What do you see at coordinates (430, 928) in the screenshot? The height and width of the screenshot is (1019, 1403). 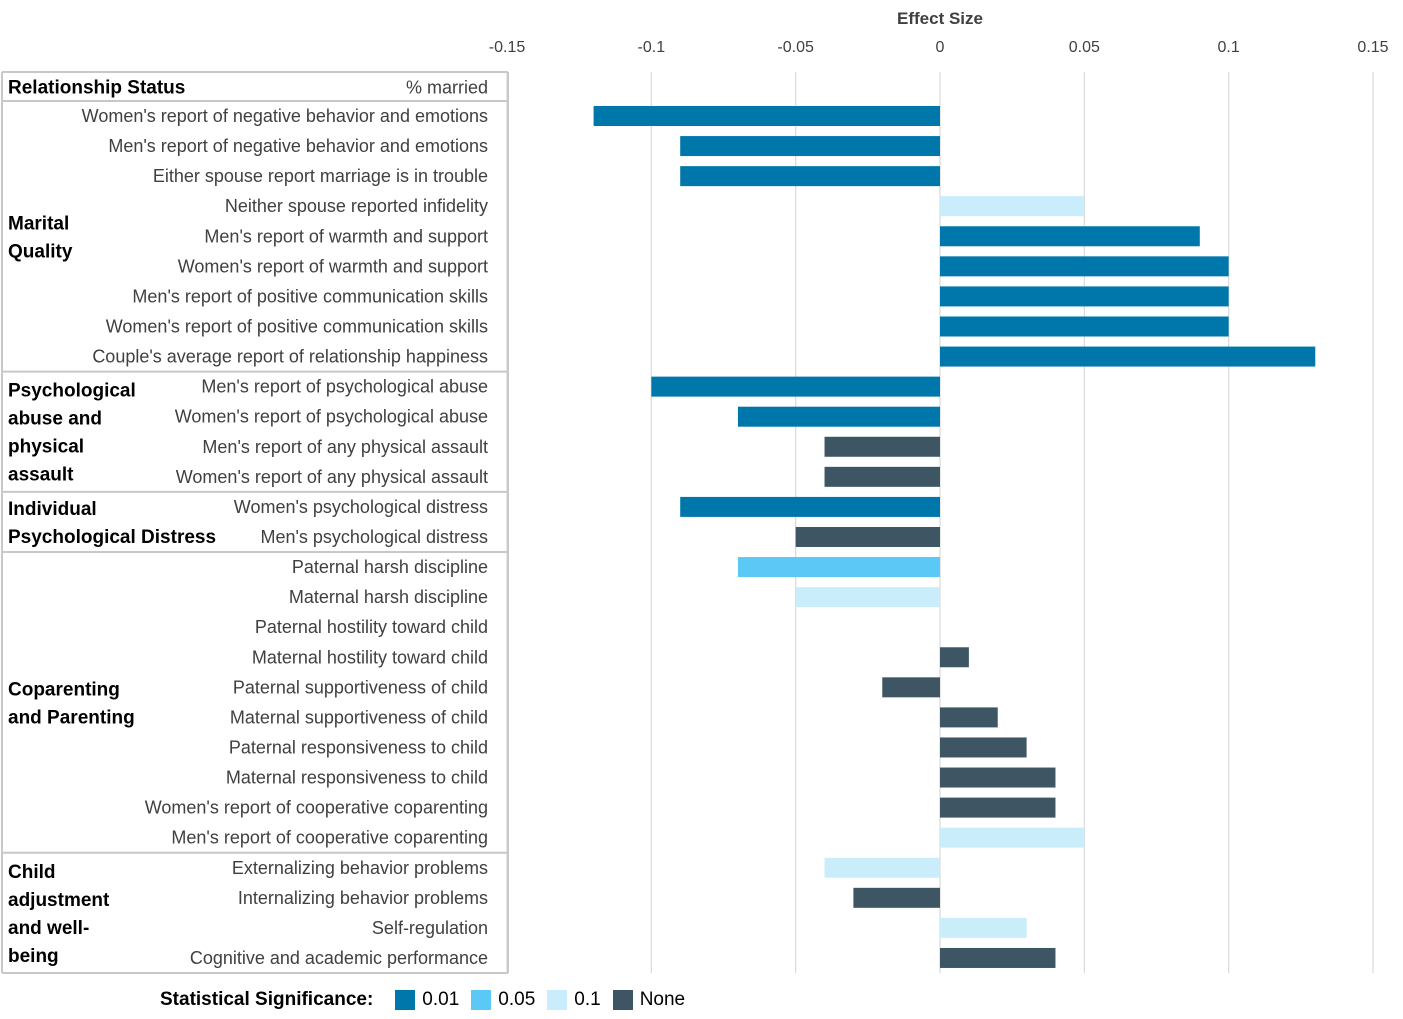 I see `row-label-self-regulation: Self-regulation` at bounding box center [430, 928].